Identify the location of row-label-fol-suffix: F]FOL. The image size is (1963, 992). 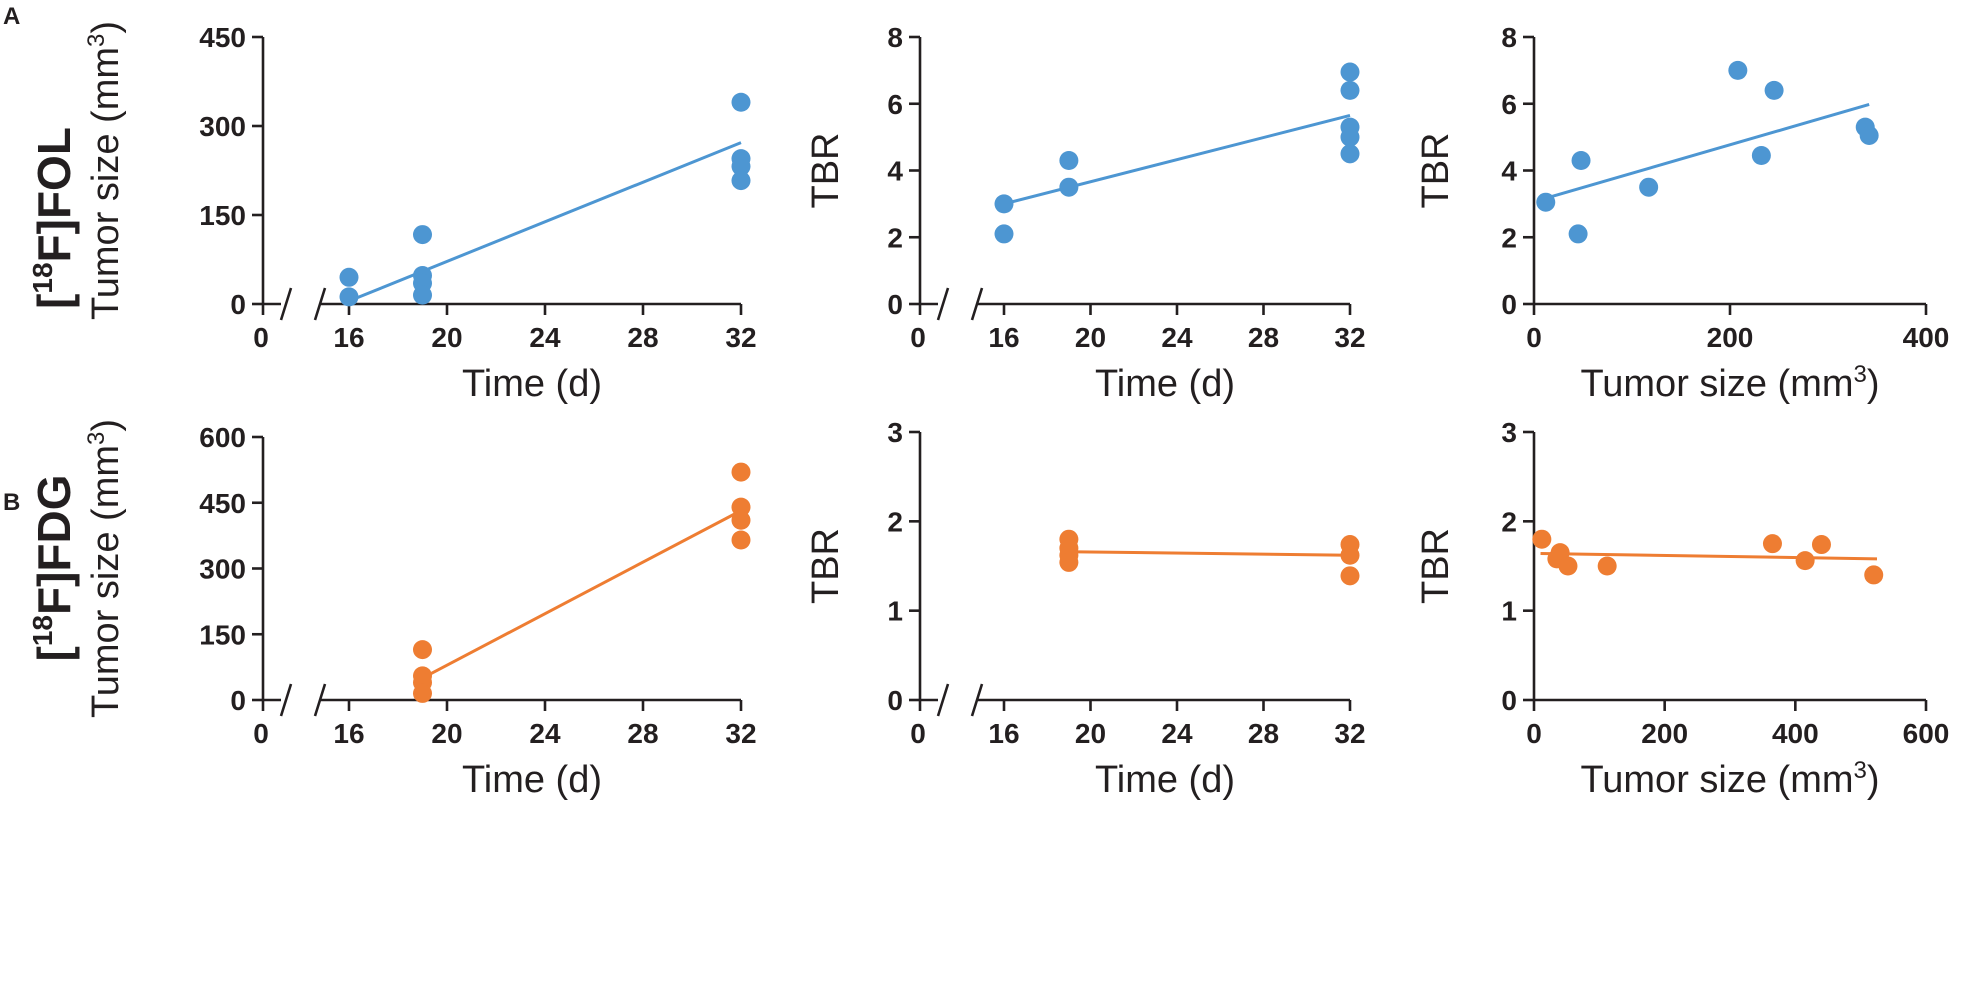
(54, 194).